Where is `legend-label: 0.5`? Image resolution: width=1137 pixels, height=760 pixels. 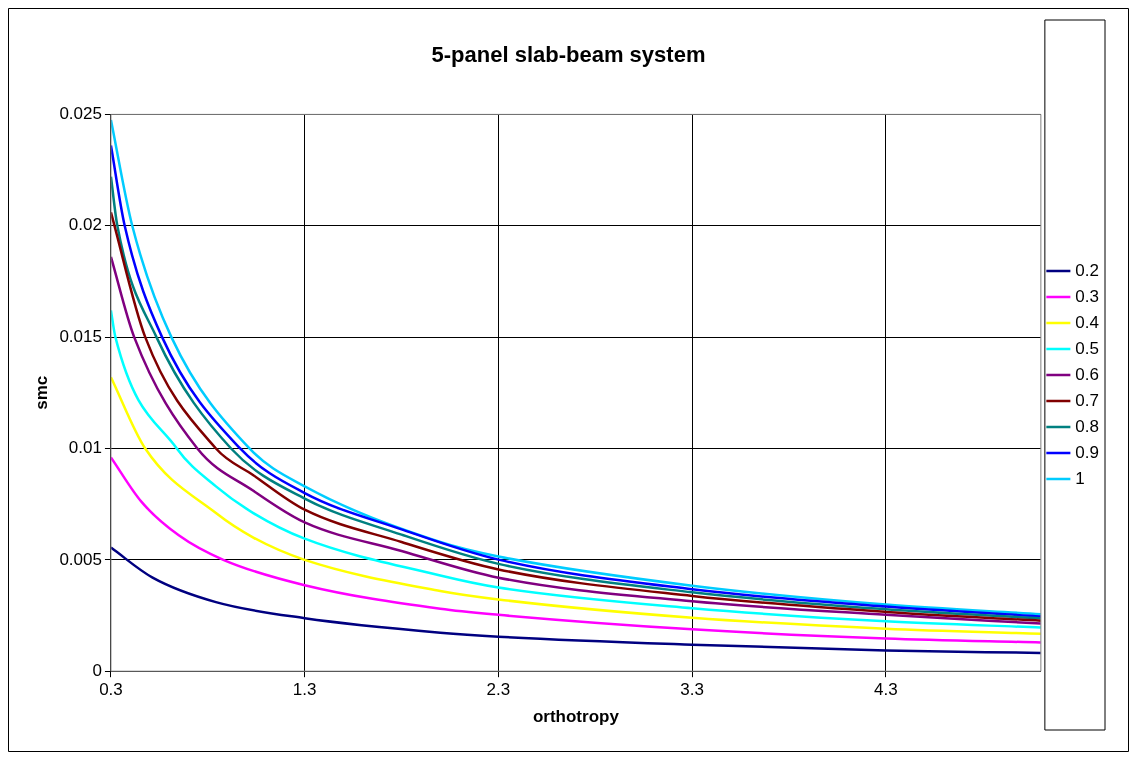 legend-label: 0.5 is located at coordinates (1087, 348).